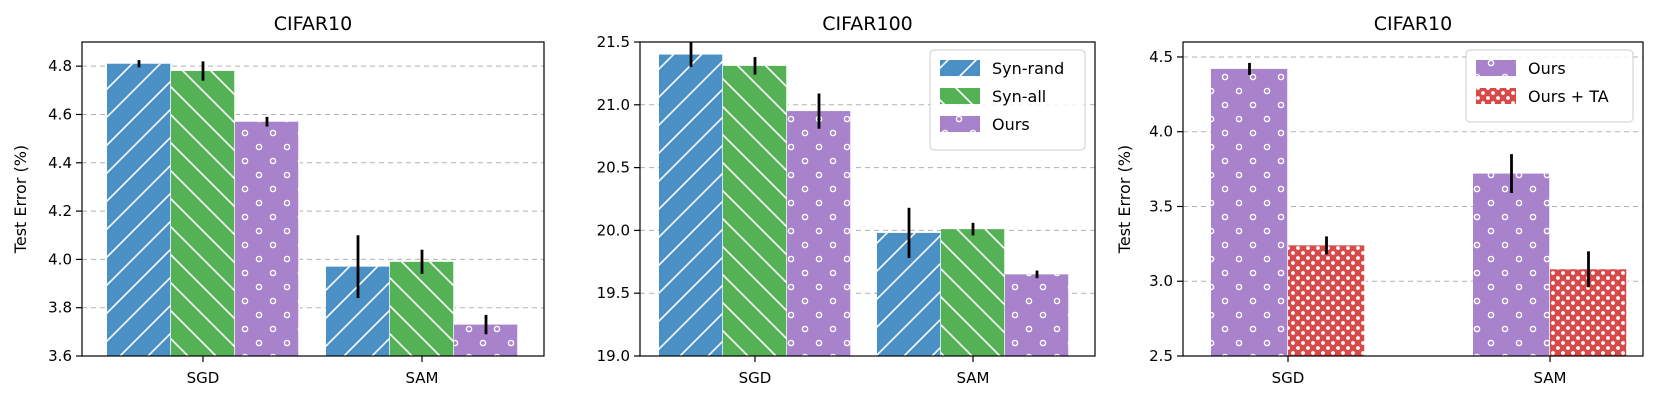 This screenshot has height=403, width=1662. Describe the element at coordinates (1161, 206) in the screenshot. I see `y-tick-label: 3.5` at that location.